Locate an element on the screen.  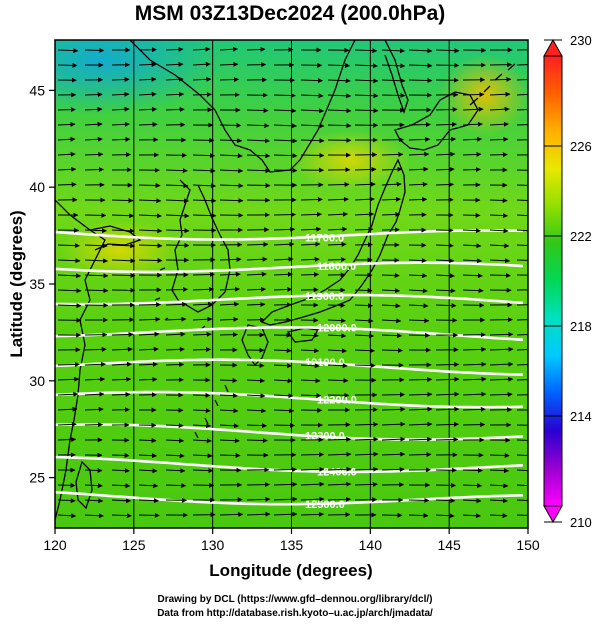
contour-label: 12200.0 is located at coordinates (337, 400).